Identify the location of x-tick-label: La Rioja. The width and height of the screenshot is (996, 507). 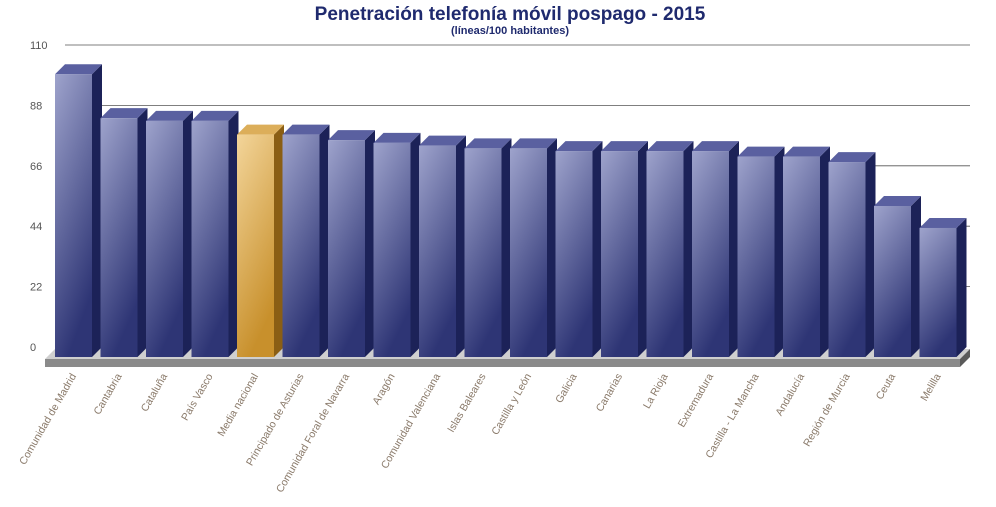
(656, 391).